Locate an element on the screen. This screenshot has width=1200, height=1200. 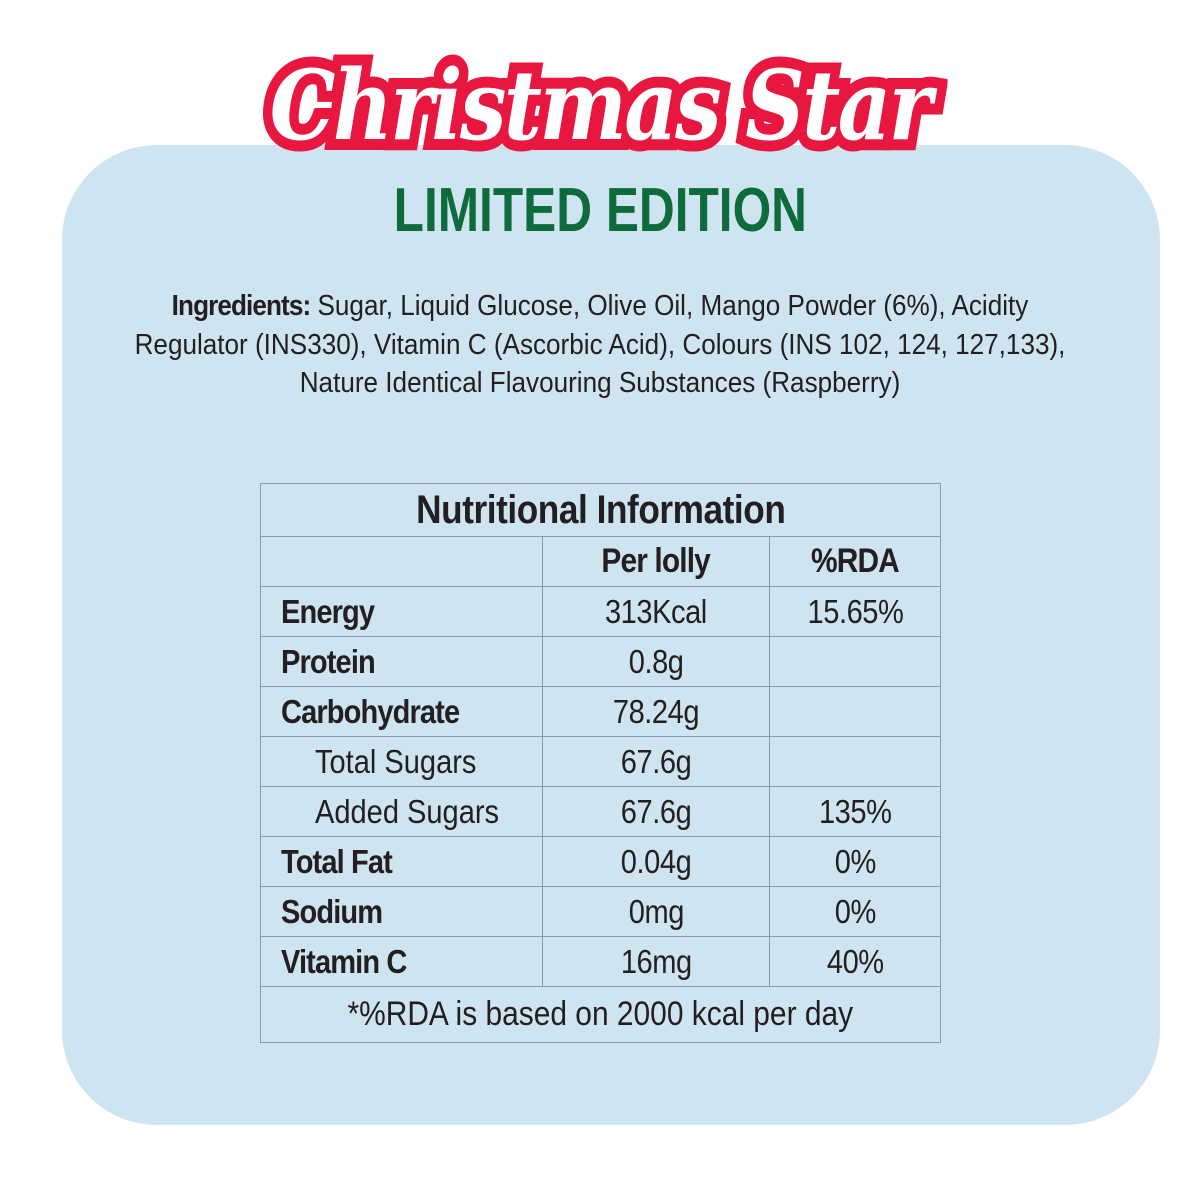
nutrient-label: Total Fat is located at coordinates (401, 861).